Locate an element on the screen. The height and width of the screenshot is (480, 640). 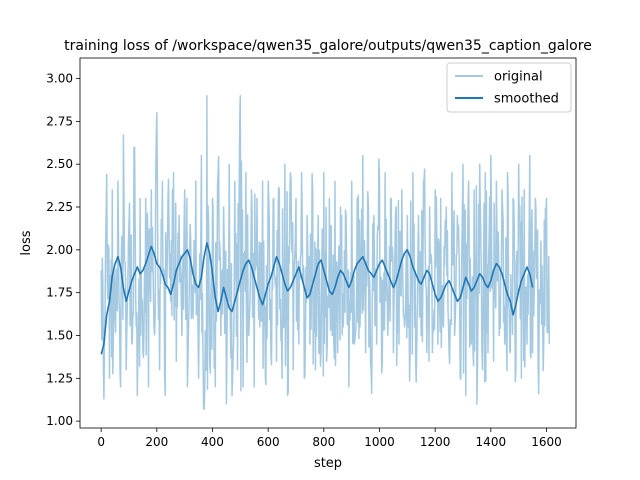
y-tick-label: 1.25 is located at coordinates (59, 378).